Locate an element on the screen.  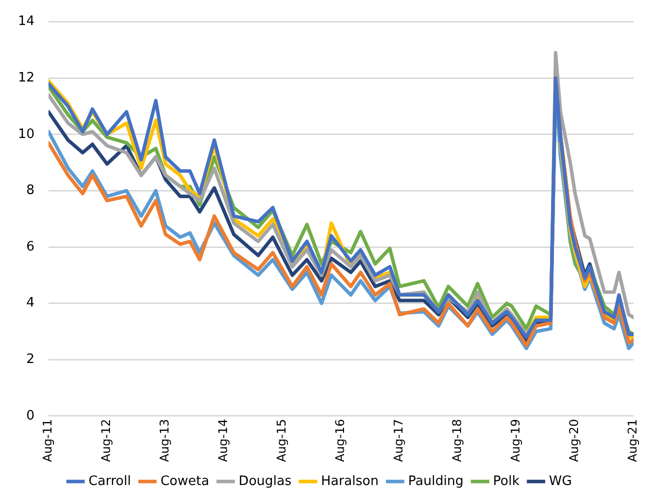
legend-label: Haralson is located at coordinates (349, 481).